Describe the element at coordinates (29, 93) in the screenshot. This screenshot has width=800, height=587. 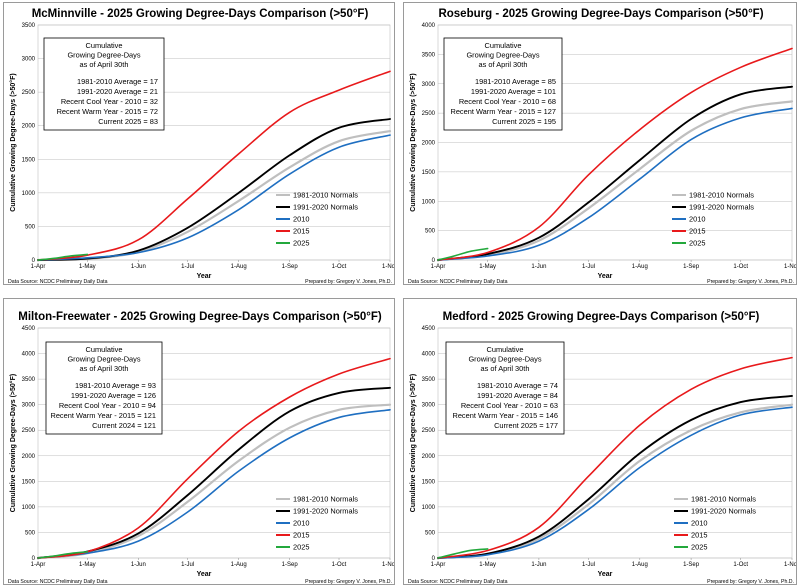
I see `y-tick-label: 2500` at that location.